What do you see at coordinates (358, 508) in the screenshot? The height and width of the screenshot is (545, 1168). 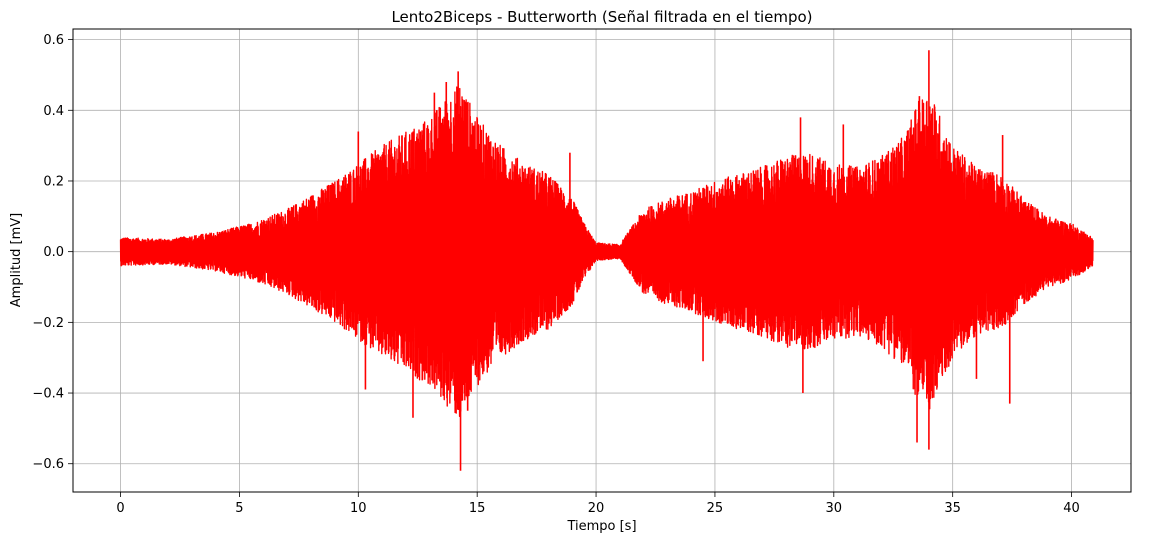 I see `x-tick-label: 10` at bounding box center [358, 508].